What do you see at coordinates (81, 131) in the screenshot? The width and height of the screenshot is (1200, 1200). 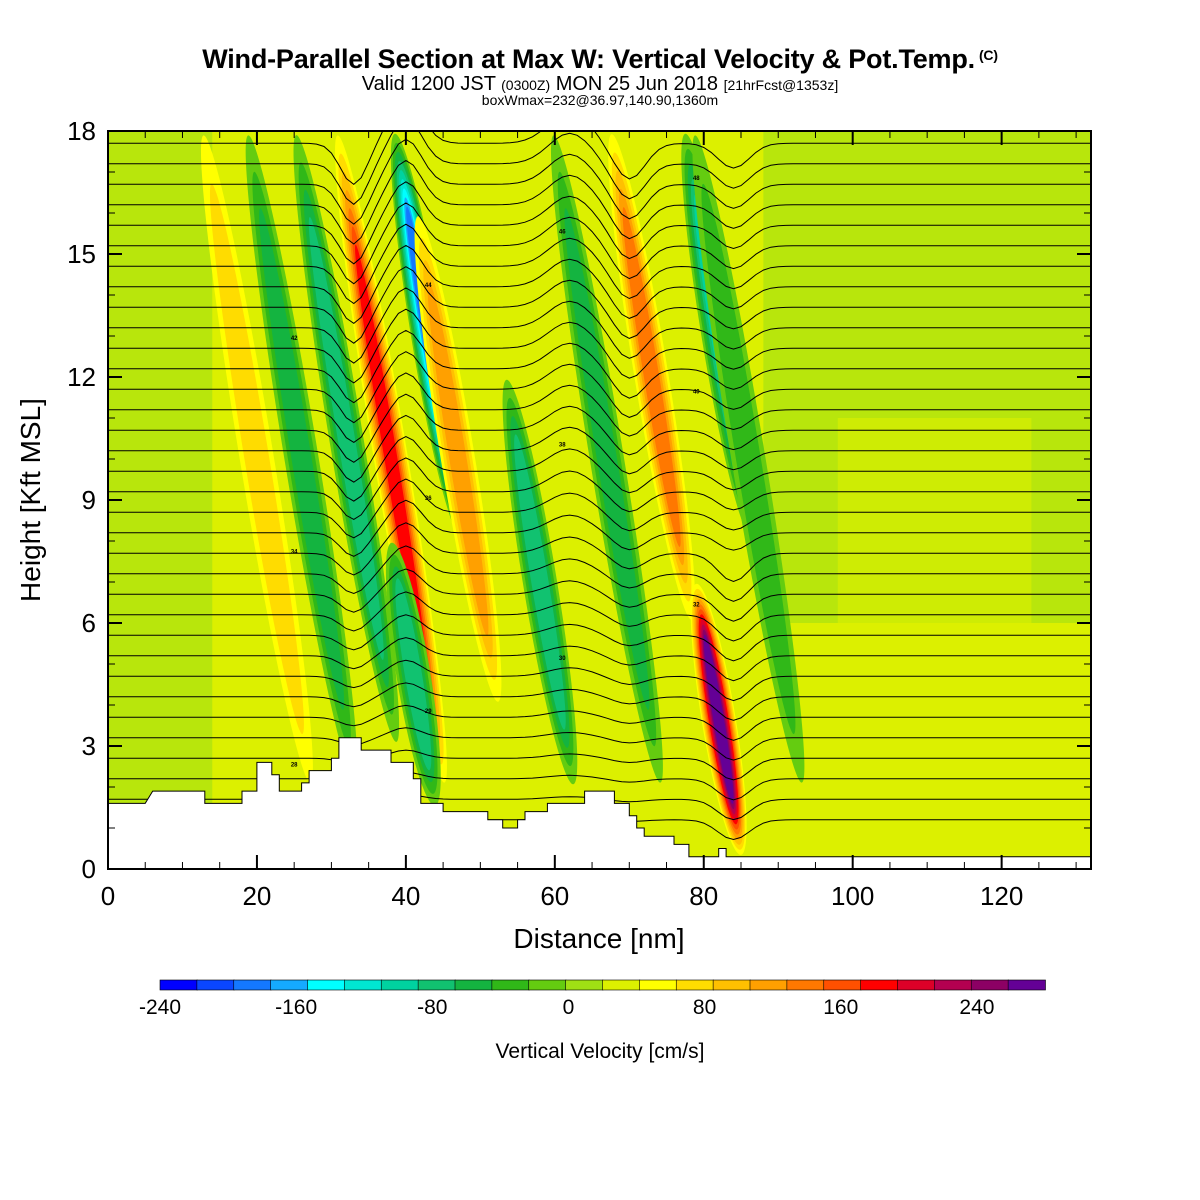 I see `y-tick-label: 18` at bounding box center [81, 131].